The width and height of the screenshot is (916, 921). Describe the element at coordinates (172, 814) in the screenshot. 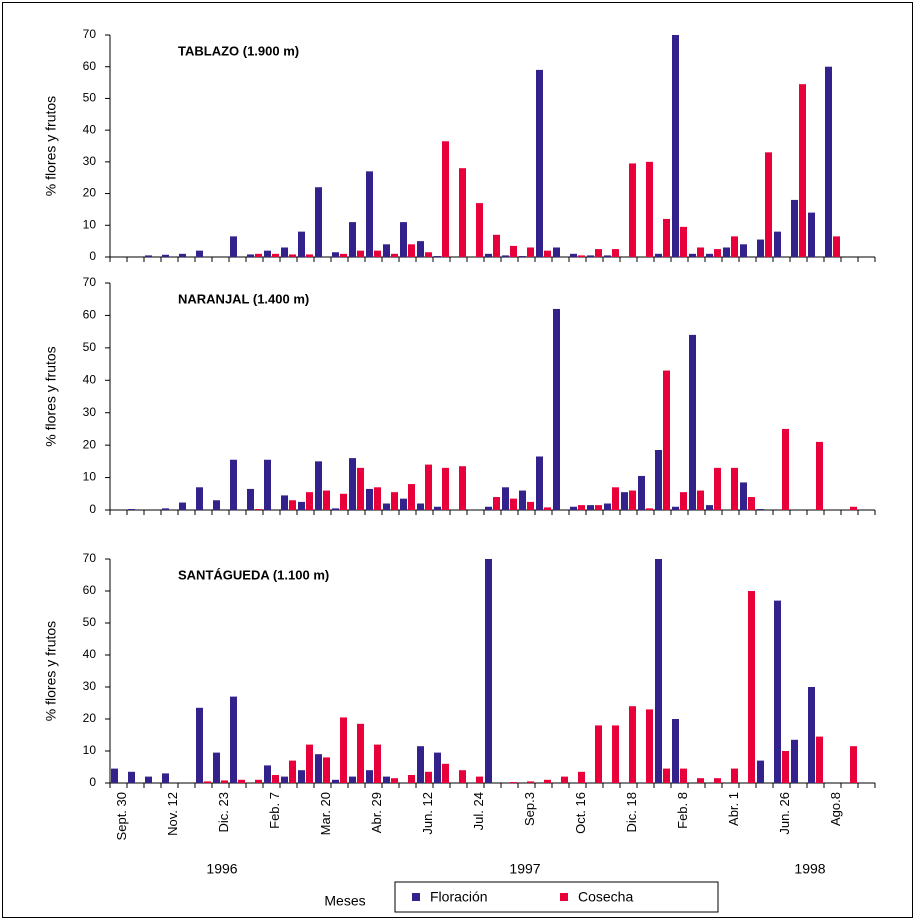

I see `x-tick-label: Nov. 12` at that location.